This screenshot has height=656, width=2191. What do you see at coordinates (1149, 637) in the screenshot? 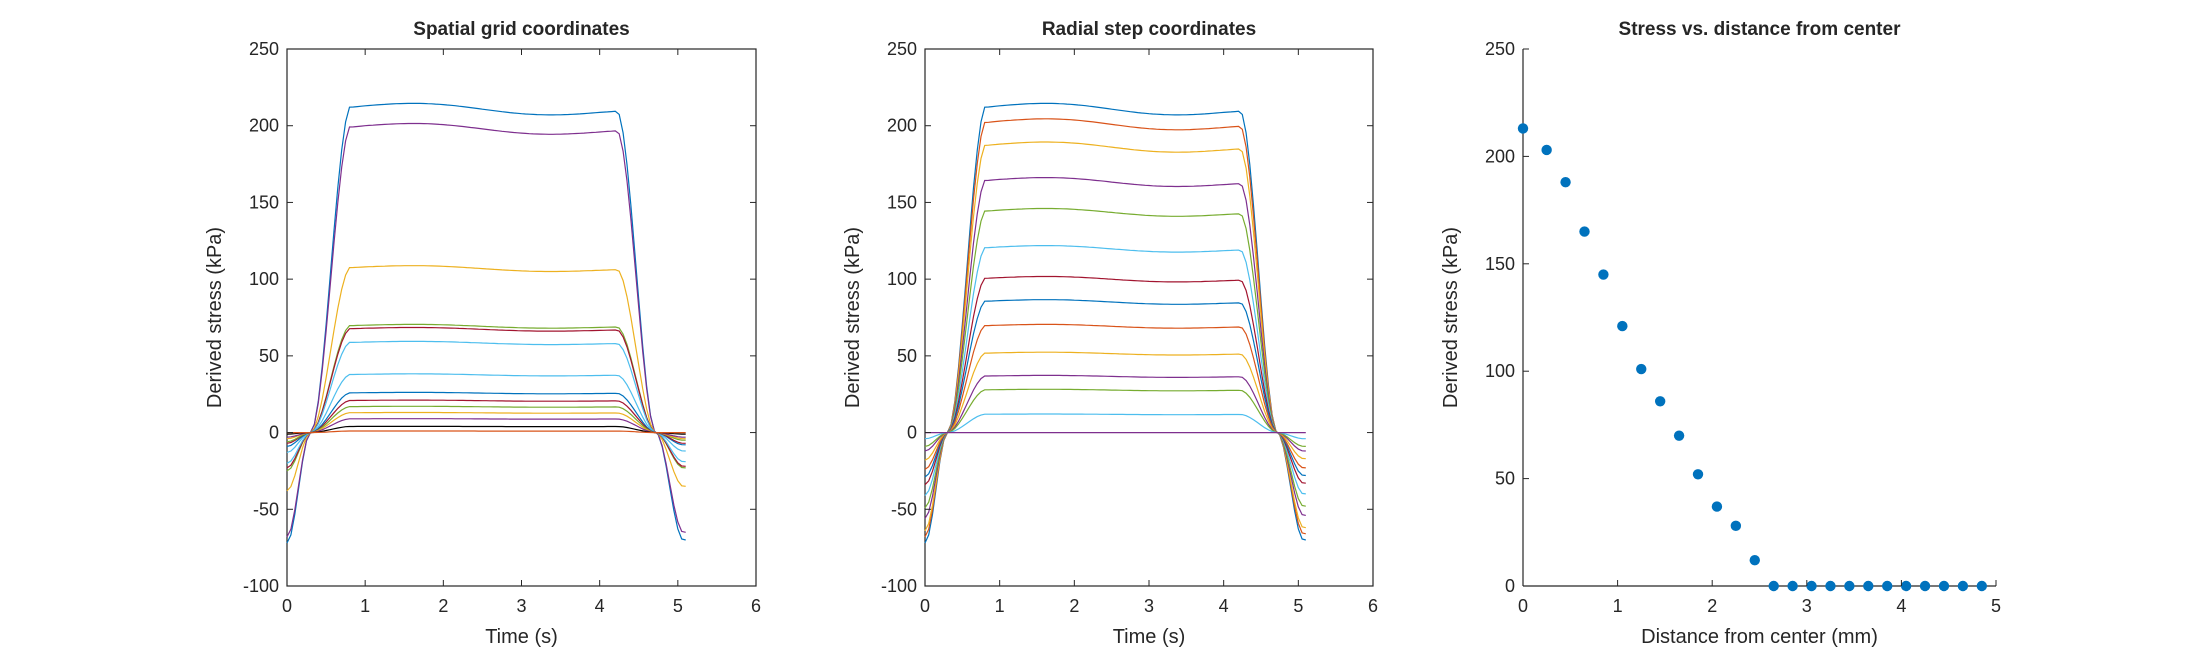
I see `x-axis-label: Time (s)` at bounding box center [1149, 637].